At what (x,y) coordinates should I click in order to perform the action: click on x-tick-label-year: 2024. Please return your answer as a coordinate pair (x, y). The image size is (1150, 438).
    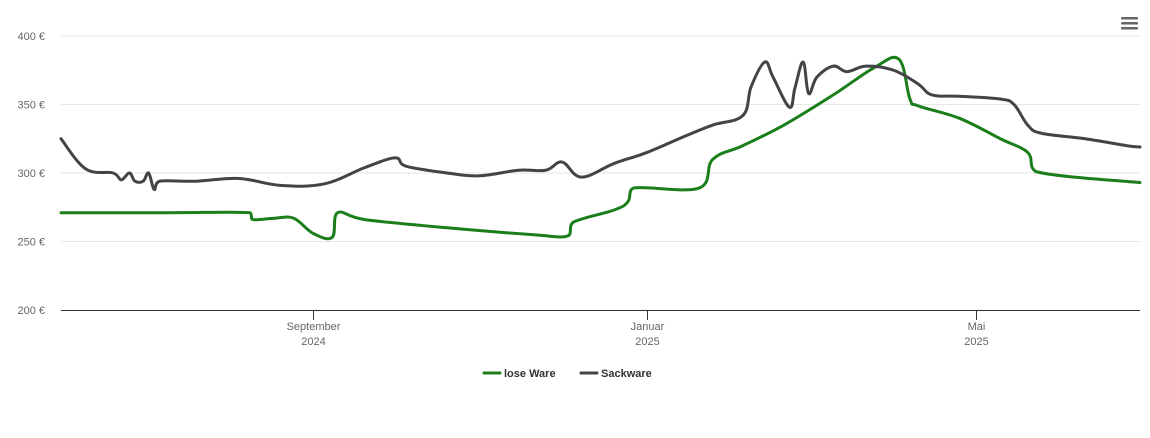
    Looking at the image, I should click on (313, 342).